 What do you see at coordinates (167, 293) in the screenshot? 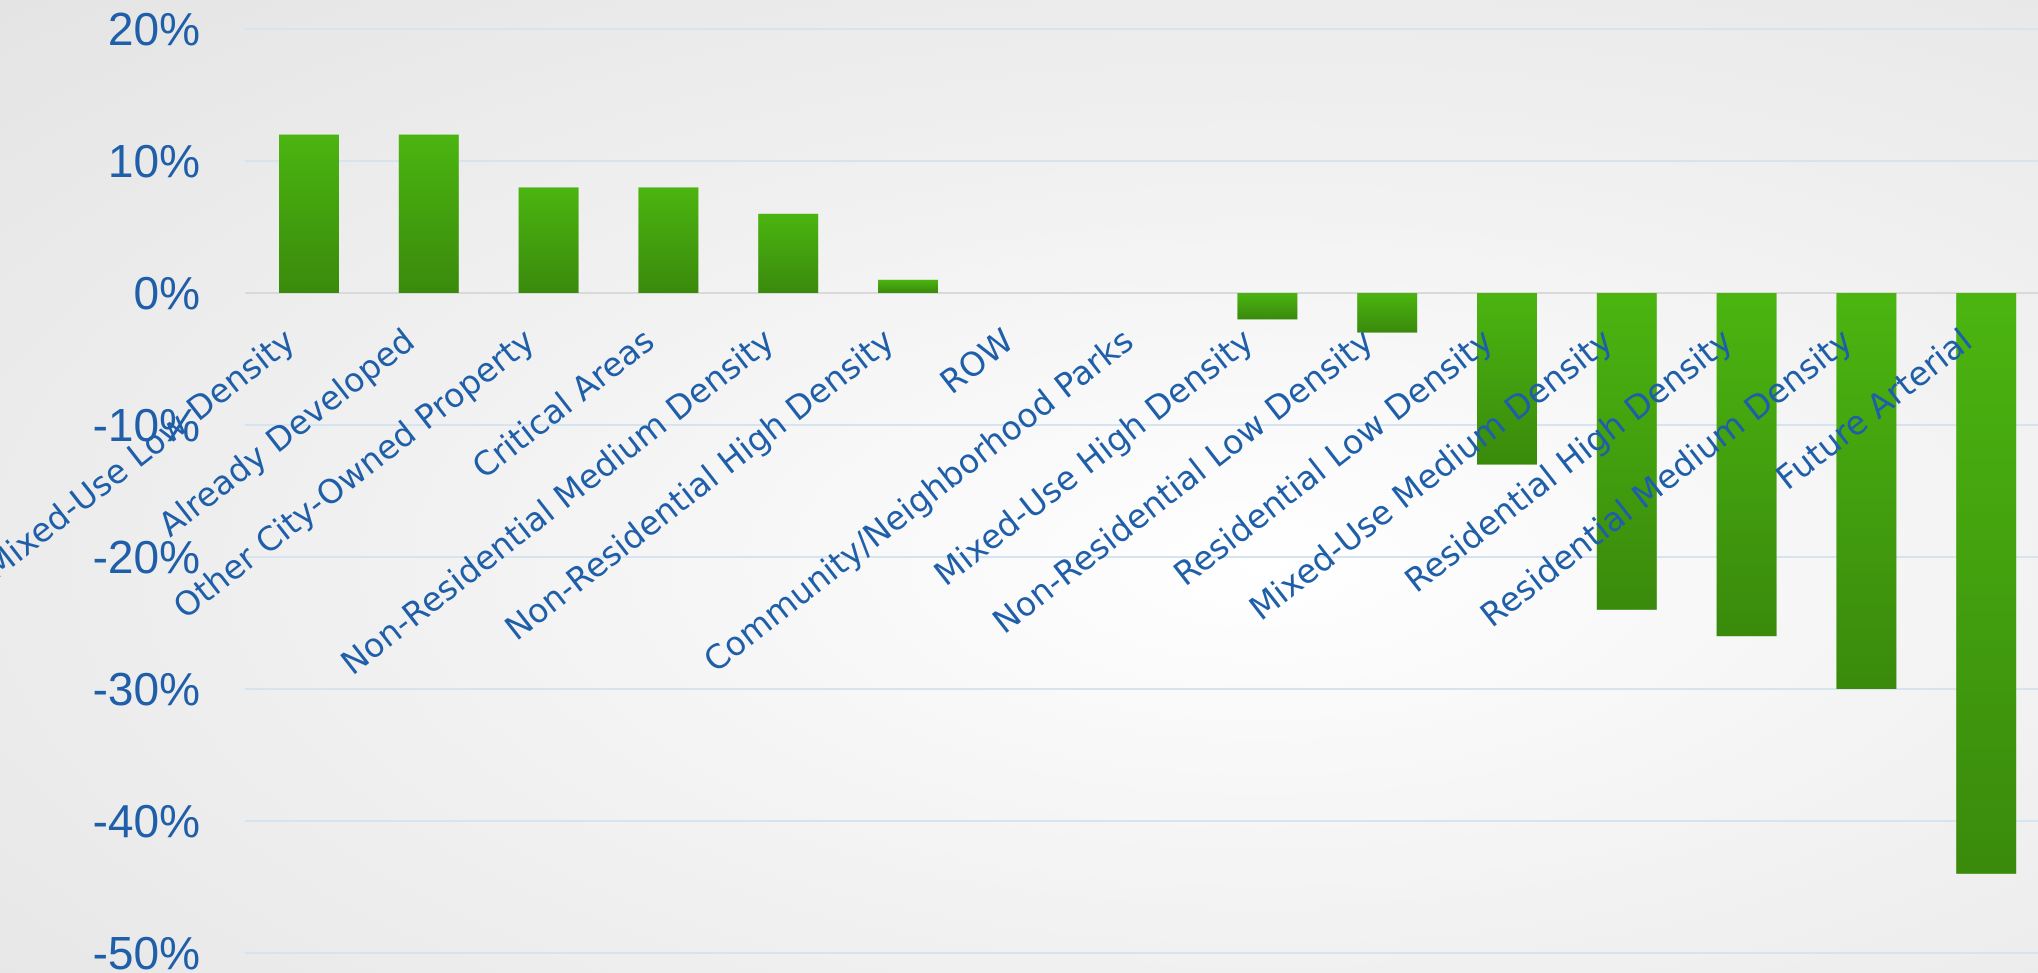
I see `y-tick-label: 0%` at bounding box center [167, 293].